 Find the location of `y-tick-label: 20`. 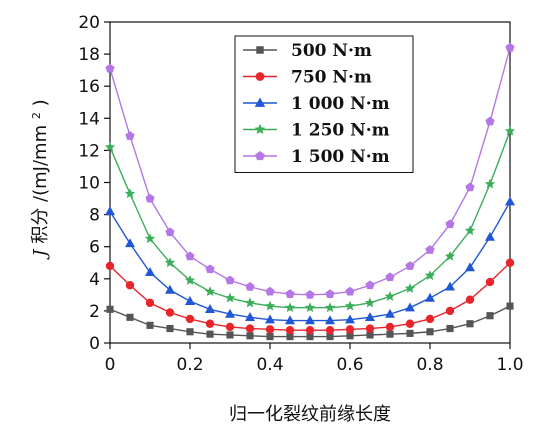

y-tick-label: 20 is located at coordinates (89, 23).